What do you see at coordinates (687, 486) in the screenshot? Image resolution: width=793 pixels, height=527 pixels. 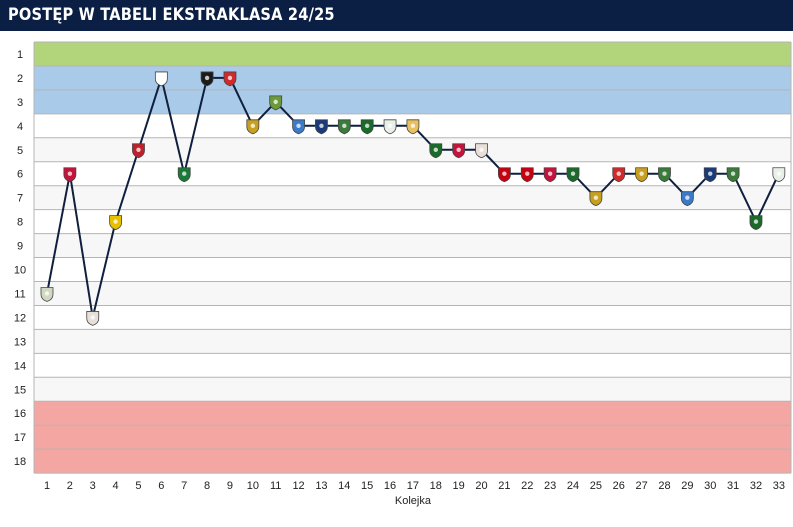 I see `x-tick-label: 29` at bounding box center [687, 486].